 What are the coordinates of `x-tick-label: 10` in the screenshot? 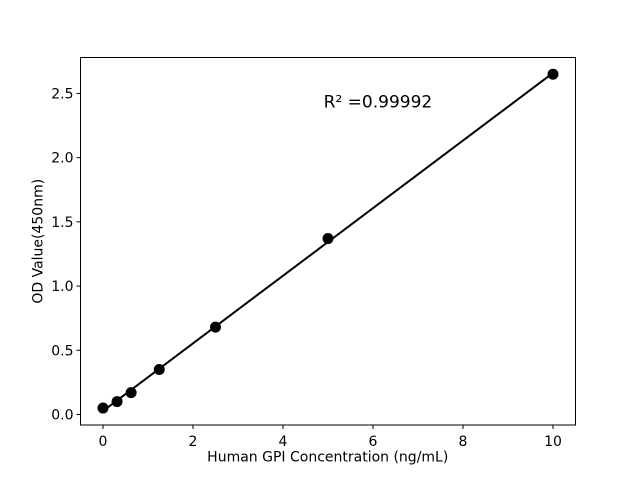 It's located at (553, 442).